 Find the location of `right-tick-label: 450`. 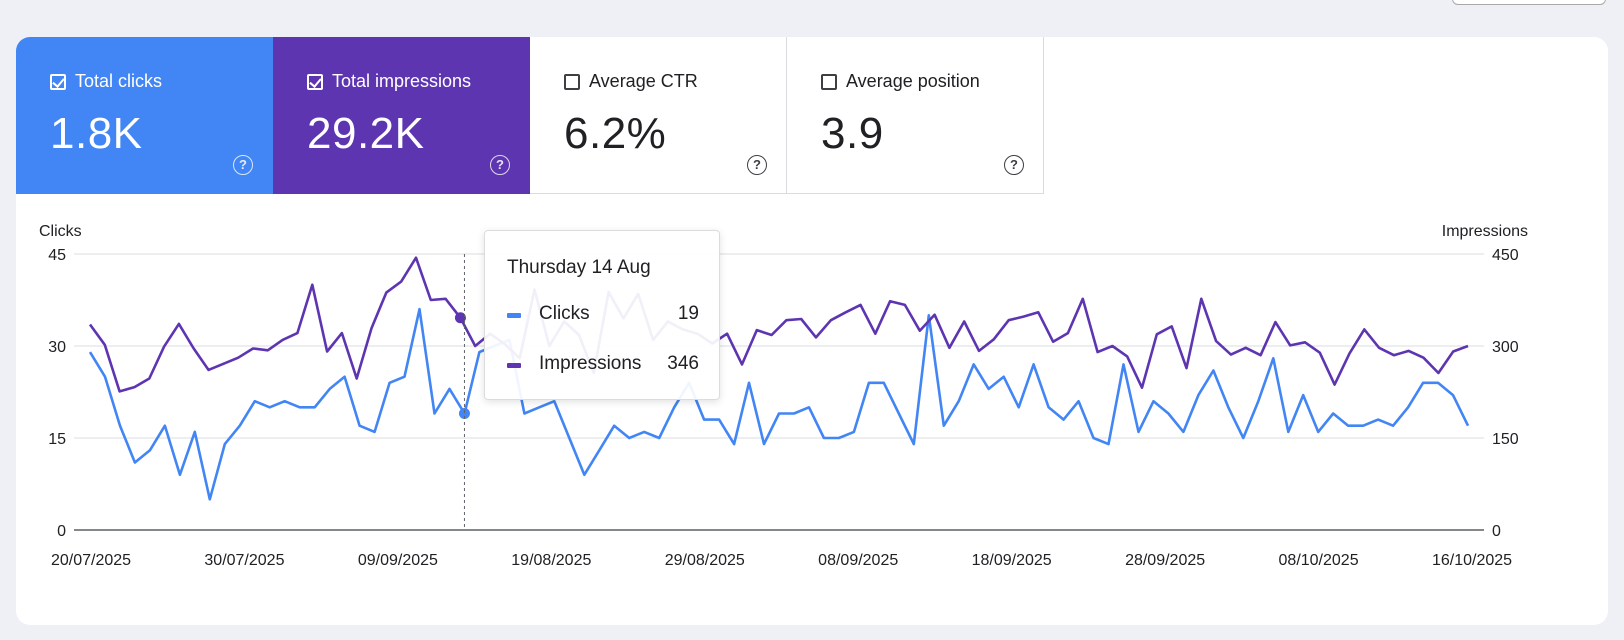

right-tick-label: 450 is located at coordinates (1505, 255).